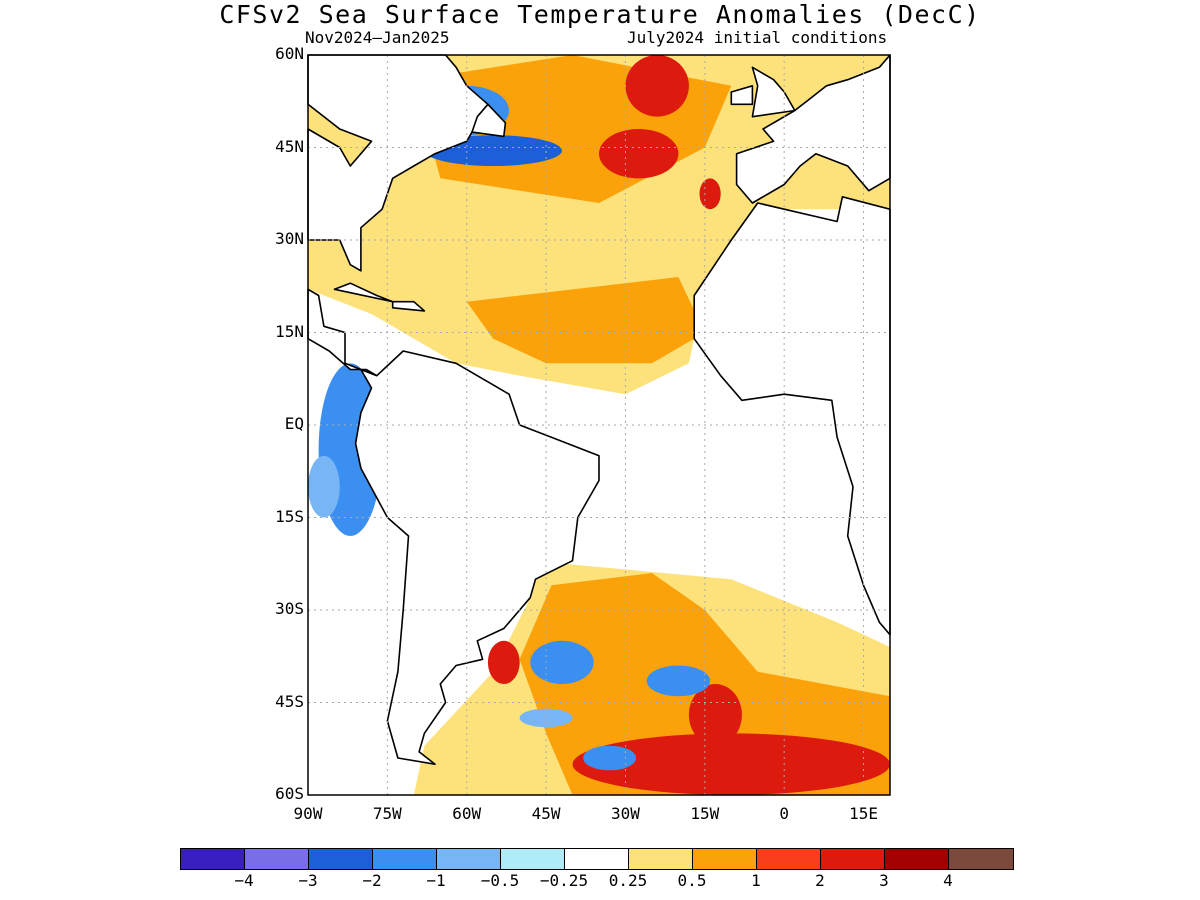  Describe the element at coordinates (742, 95) in the screenshot. I see `ireland-landmass` at that location.